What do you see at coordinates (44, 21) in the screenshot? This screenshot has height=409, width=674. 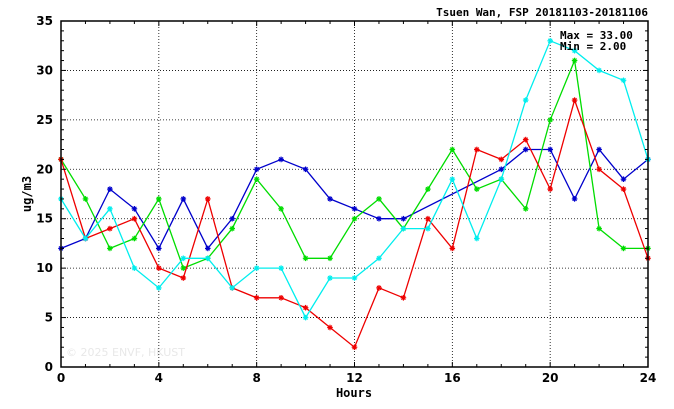 I see `y-tick-label: 35` at bounding box center [44, 21].